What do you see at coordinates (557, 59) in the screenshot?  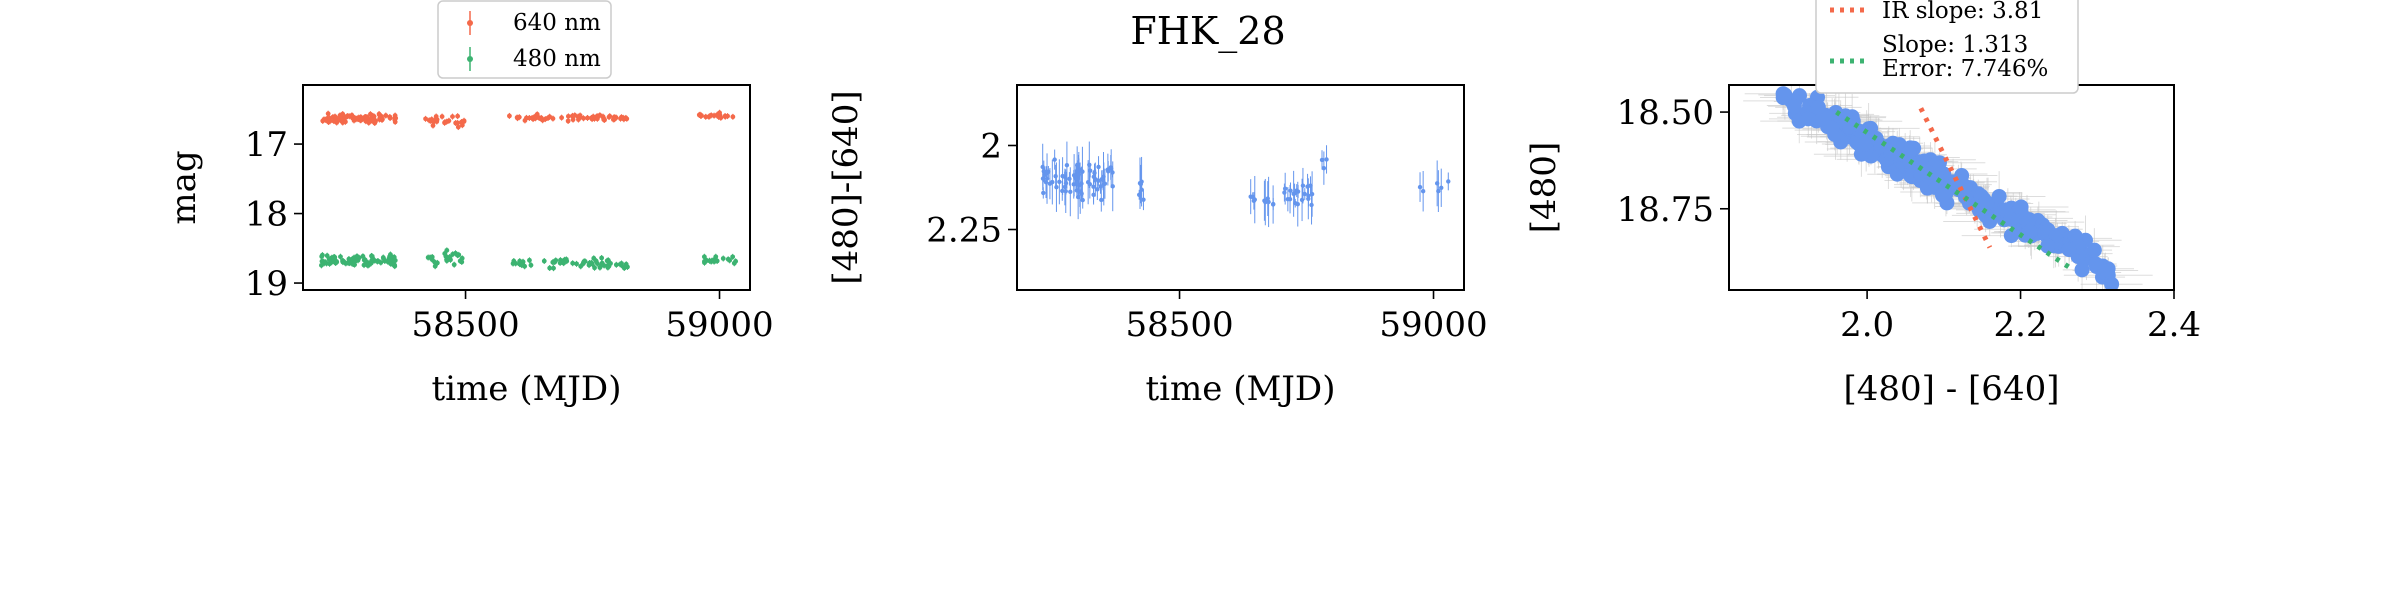 I see `legend-label: 480 nm` at bounding box center [557, 59].